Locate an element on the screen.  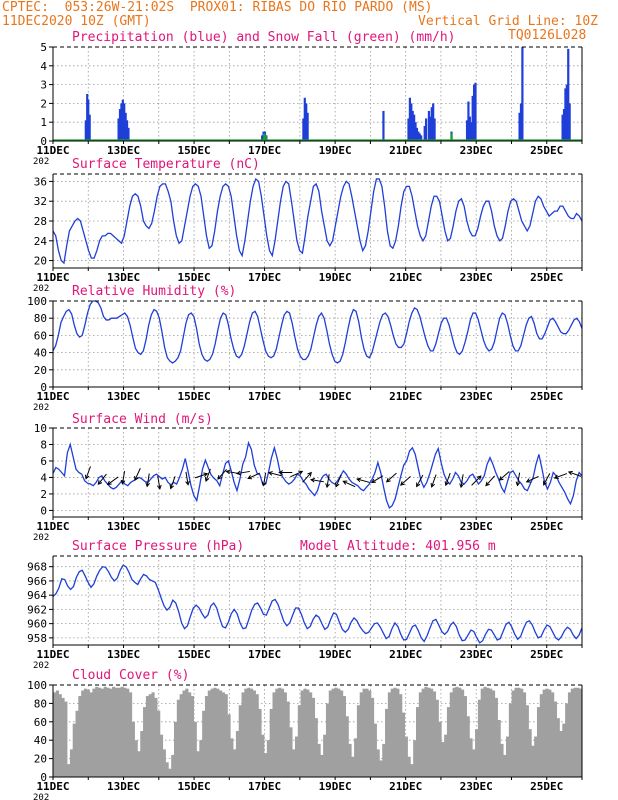
y-tick-label: 962 is located at coordinates (37, 609).